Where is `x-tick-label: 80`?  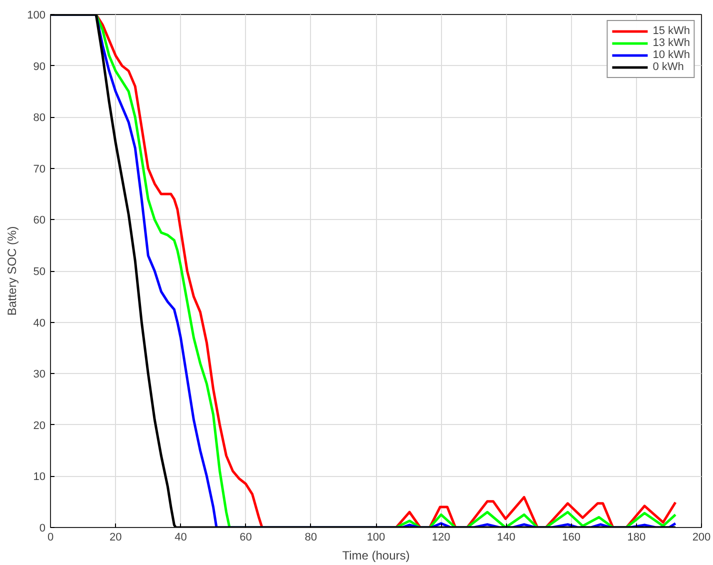
x-tick-label: 80 is located at coordinates (311, 538).